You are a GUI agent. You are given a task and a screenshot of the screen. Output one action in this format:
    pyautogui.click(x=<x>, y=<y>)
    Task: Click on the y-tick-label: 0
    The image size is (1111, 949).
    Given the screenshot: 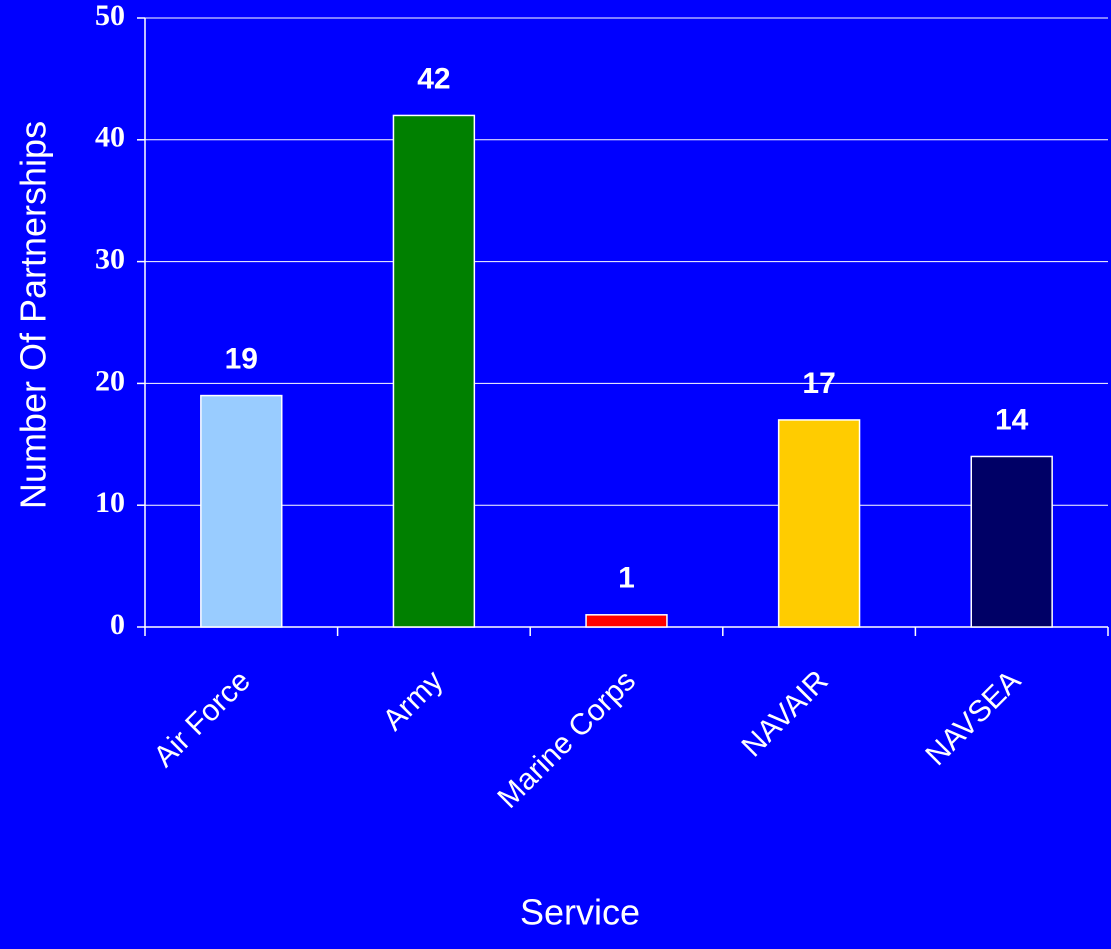 What is the action you would take?
    pyautogui.click(x=117, y=624)
    